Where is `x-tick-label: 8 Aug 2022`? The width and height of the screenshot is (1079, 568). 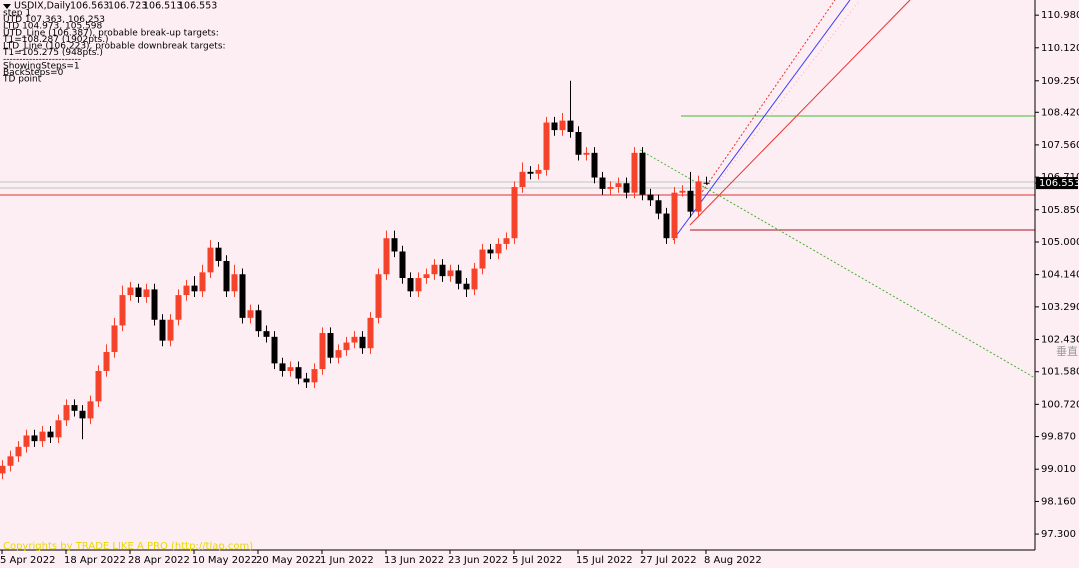 x-tick-label: 8 Aug 2022 is located at coordinates (733, 560).